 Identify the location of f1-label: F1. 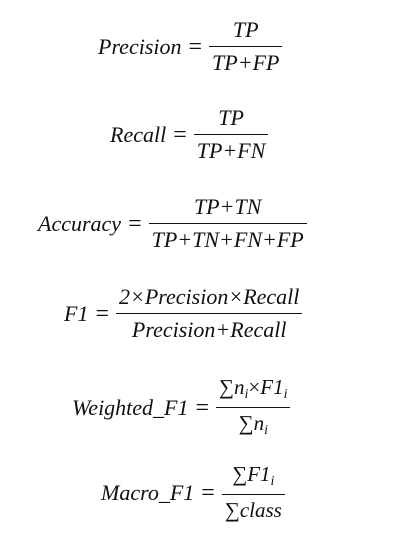
(76, 313).